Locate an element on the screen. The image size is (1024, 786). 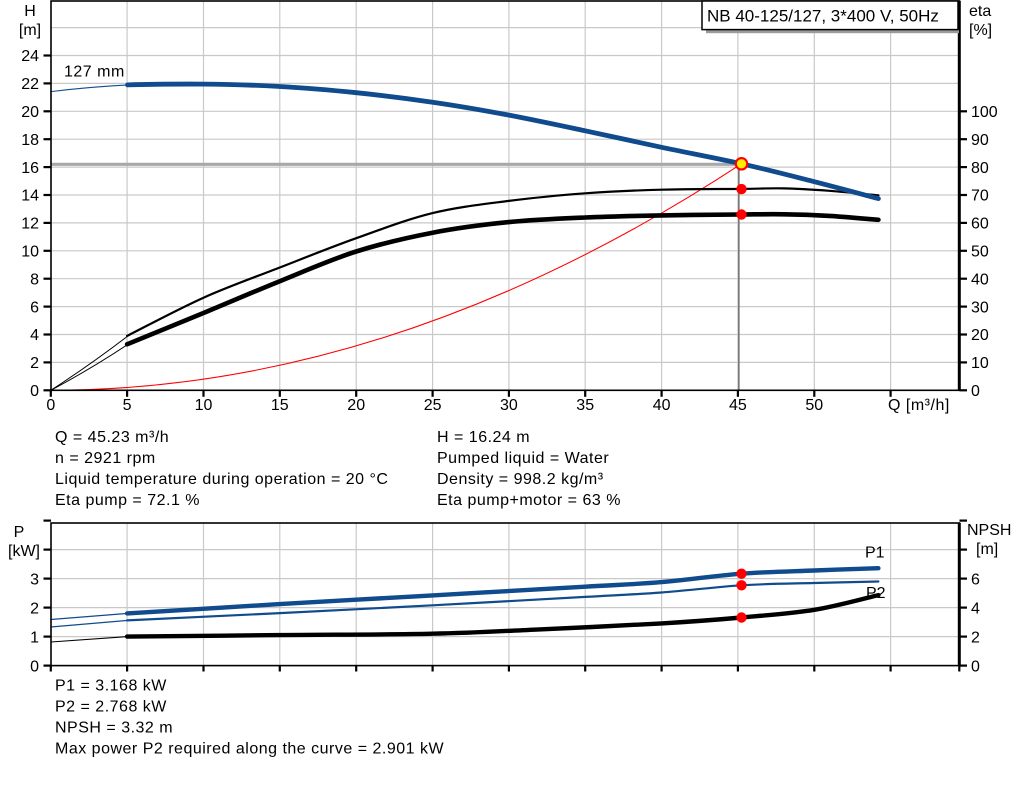
svg-text: Q [m³/h] is located at coordinates (919, 405).